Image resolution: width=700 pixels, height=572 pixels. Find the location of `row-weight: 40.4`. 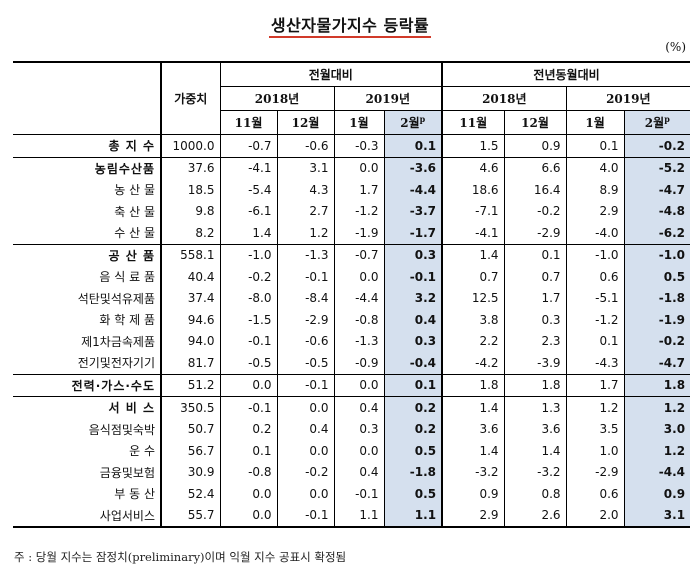

row-weight: 40.4 is located at coordinates (190, 277).